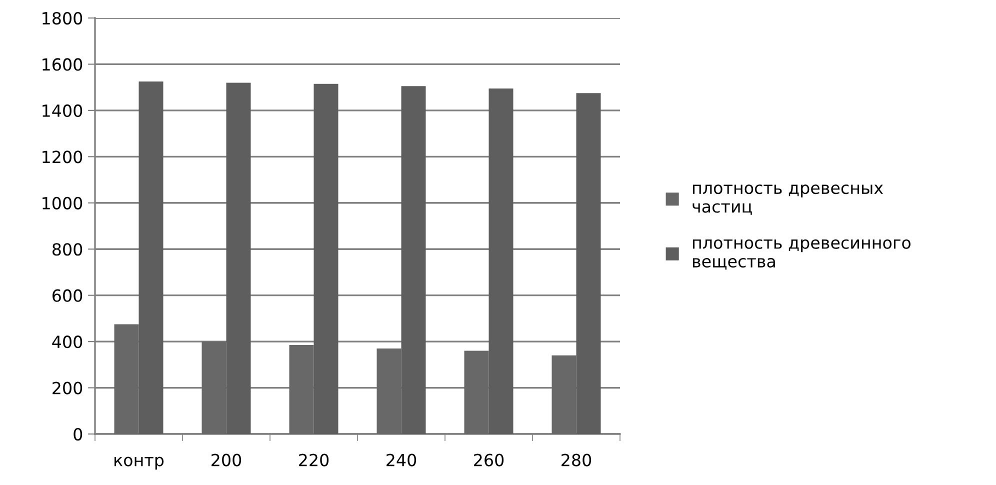 Image resolution: width=996 pixels, height=485 pixels. What do you see at coordinates (802, 254) in the screenshot?
I see `legend-label: плотность древесинного вещества` at bounding box center [802, 254].